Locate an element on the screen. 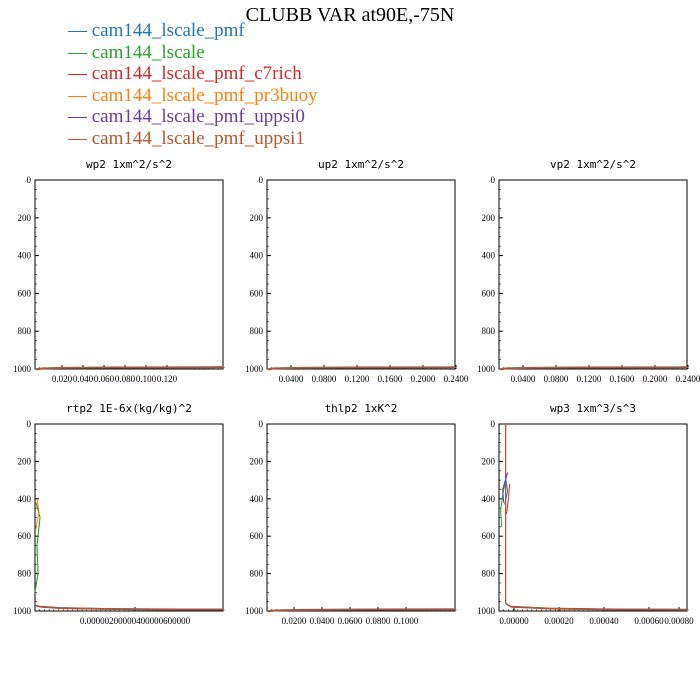 This screenshot has width=700, height=700. panel-title: wp3 1xm^3/s^3 is located at coordinates (593, 408).